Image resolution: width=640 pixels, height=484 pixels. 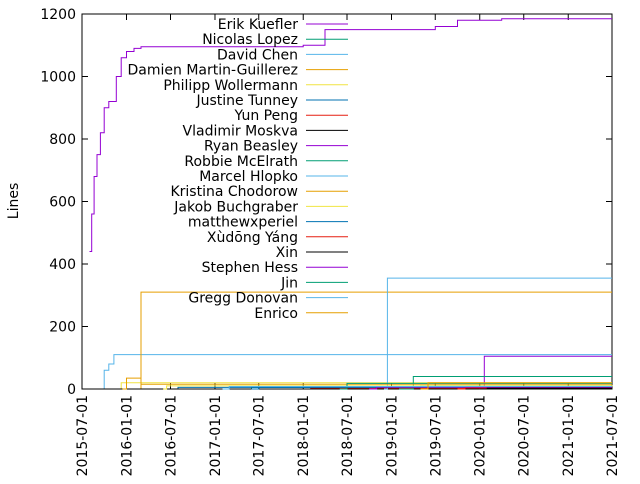 What do you see at coordinates (127, 435) in the screenshot?
I see `x-tick-label: 2016-01-01` at bounding box center [127, 435].